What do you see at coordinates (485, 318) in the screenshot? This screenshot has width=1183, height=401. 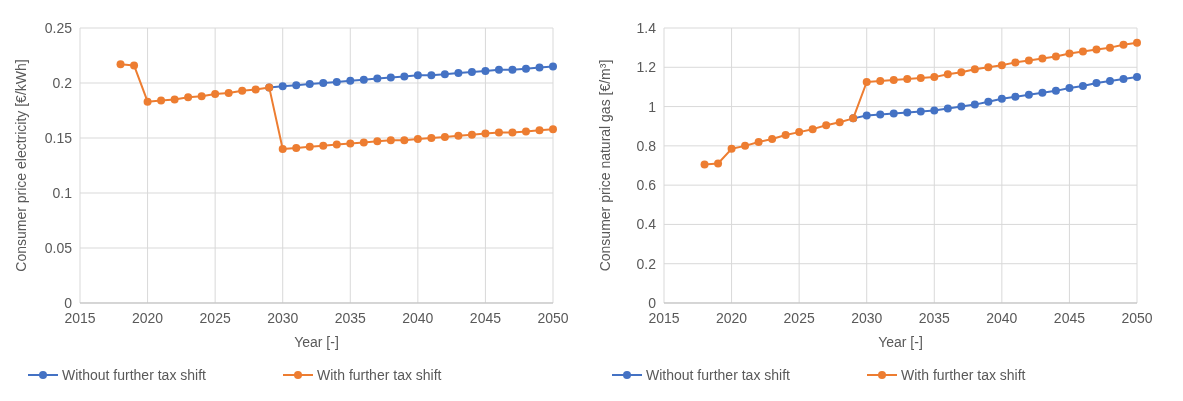 I see `x-tick-label: 2045` at bounding box center [485, 318].